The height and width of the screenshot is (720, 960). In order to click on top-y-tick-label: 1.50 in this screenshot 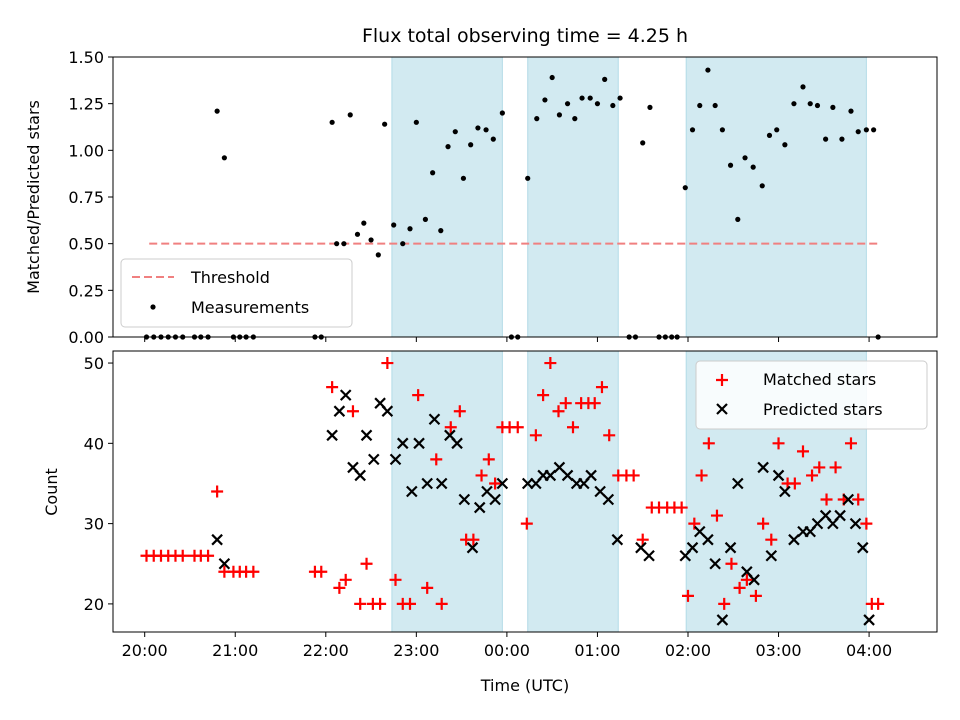, I will do `click(86, 57)`.